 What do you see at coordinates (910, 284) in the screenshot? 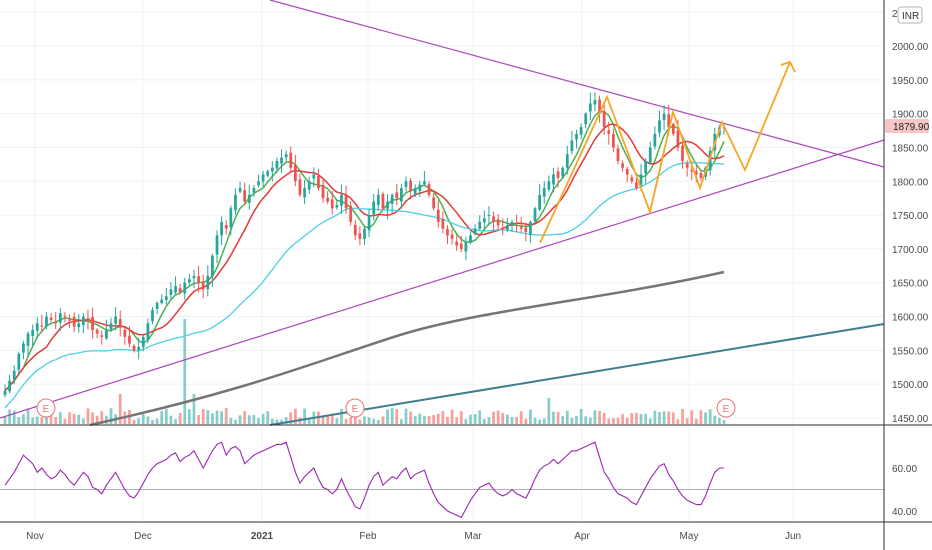
I see `y-tick-label: 1650.00` at bounding box center [910, 284].